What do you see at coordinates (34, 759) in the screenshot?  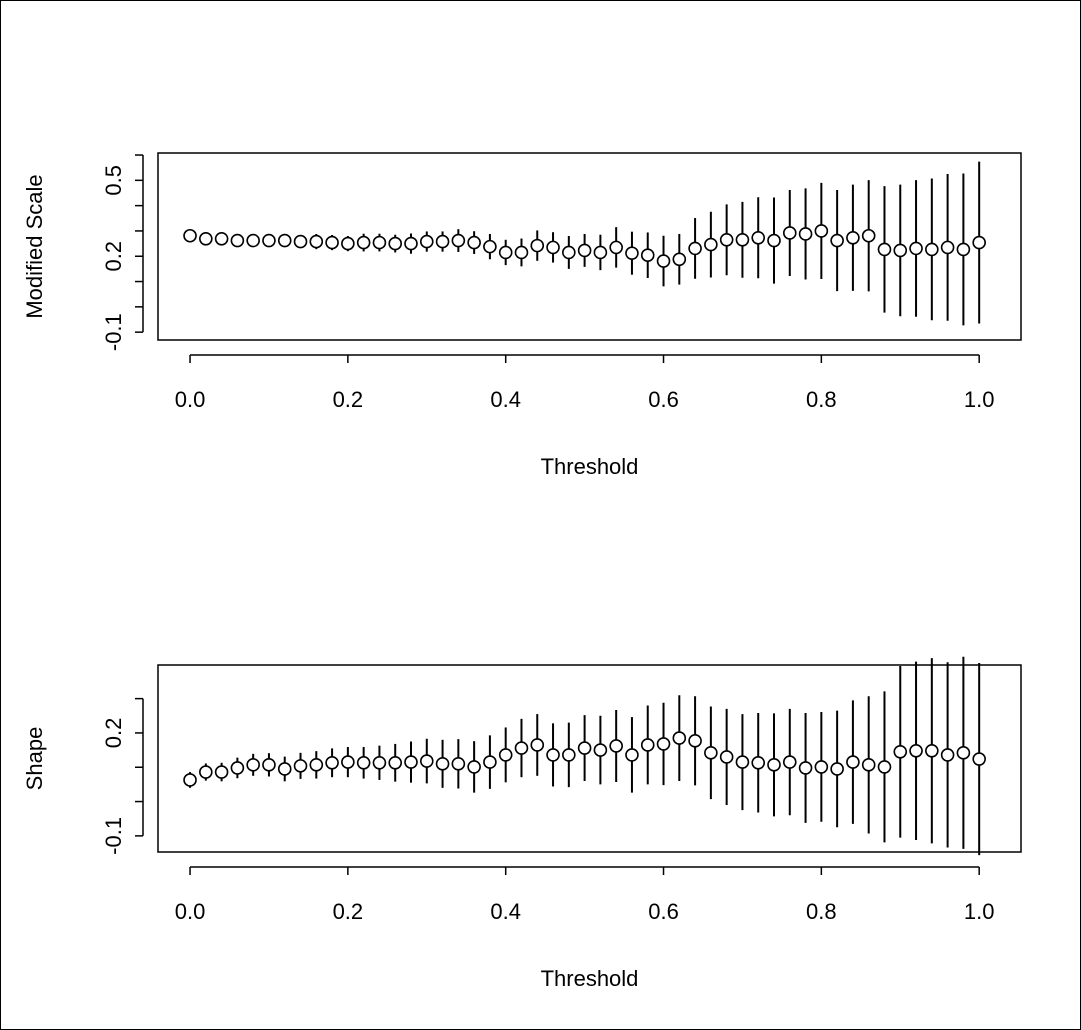 I see `y-axis-label: Shape` at bounding box center [34, 759].